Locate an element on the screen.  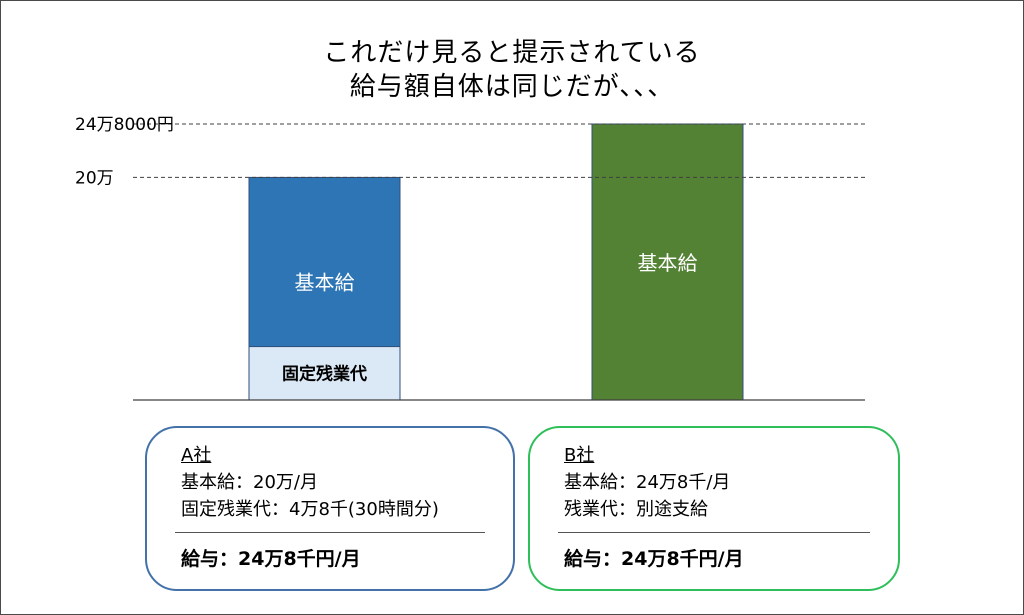
company-b-card: B社 基本給：24万8千/月 残業代：別途支給 給与：24万8千円/月 is located at coordinates (714, 508).